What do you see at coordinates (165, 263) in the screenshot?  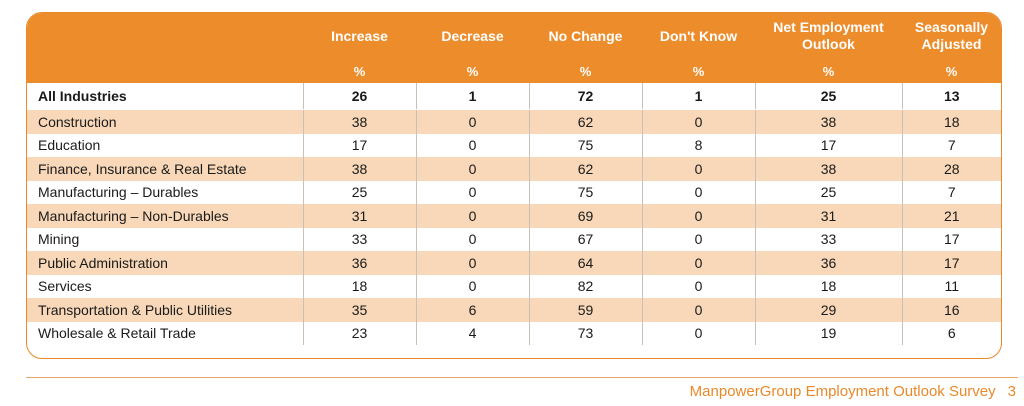 I see `industry-name: Public Administration` at bounding box center [165, 263].